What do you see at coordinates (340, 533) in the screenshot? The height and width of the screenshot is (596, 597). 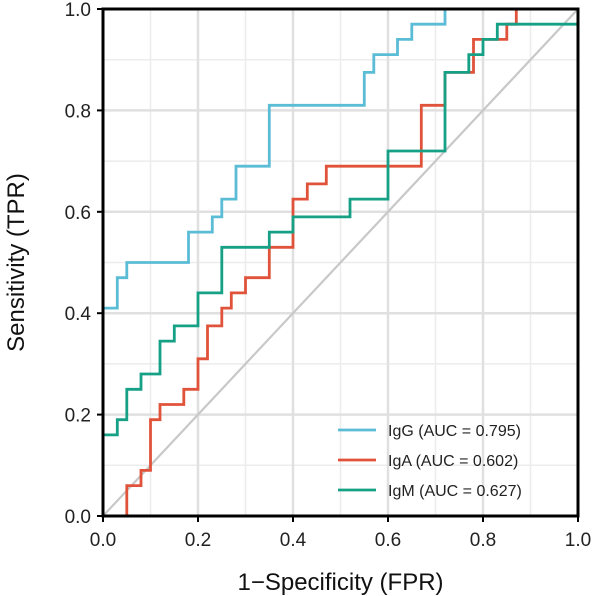 I see `x-axis-ticks: 0.0 0.2 0.4 0.6 0.8 1.0` at bounding box center [340, 533].